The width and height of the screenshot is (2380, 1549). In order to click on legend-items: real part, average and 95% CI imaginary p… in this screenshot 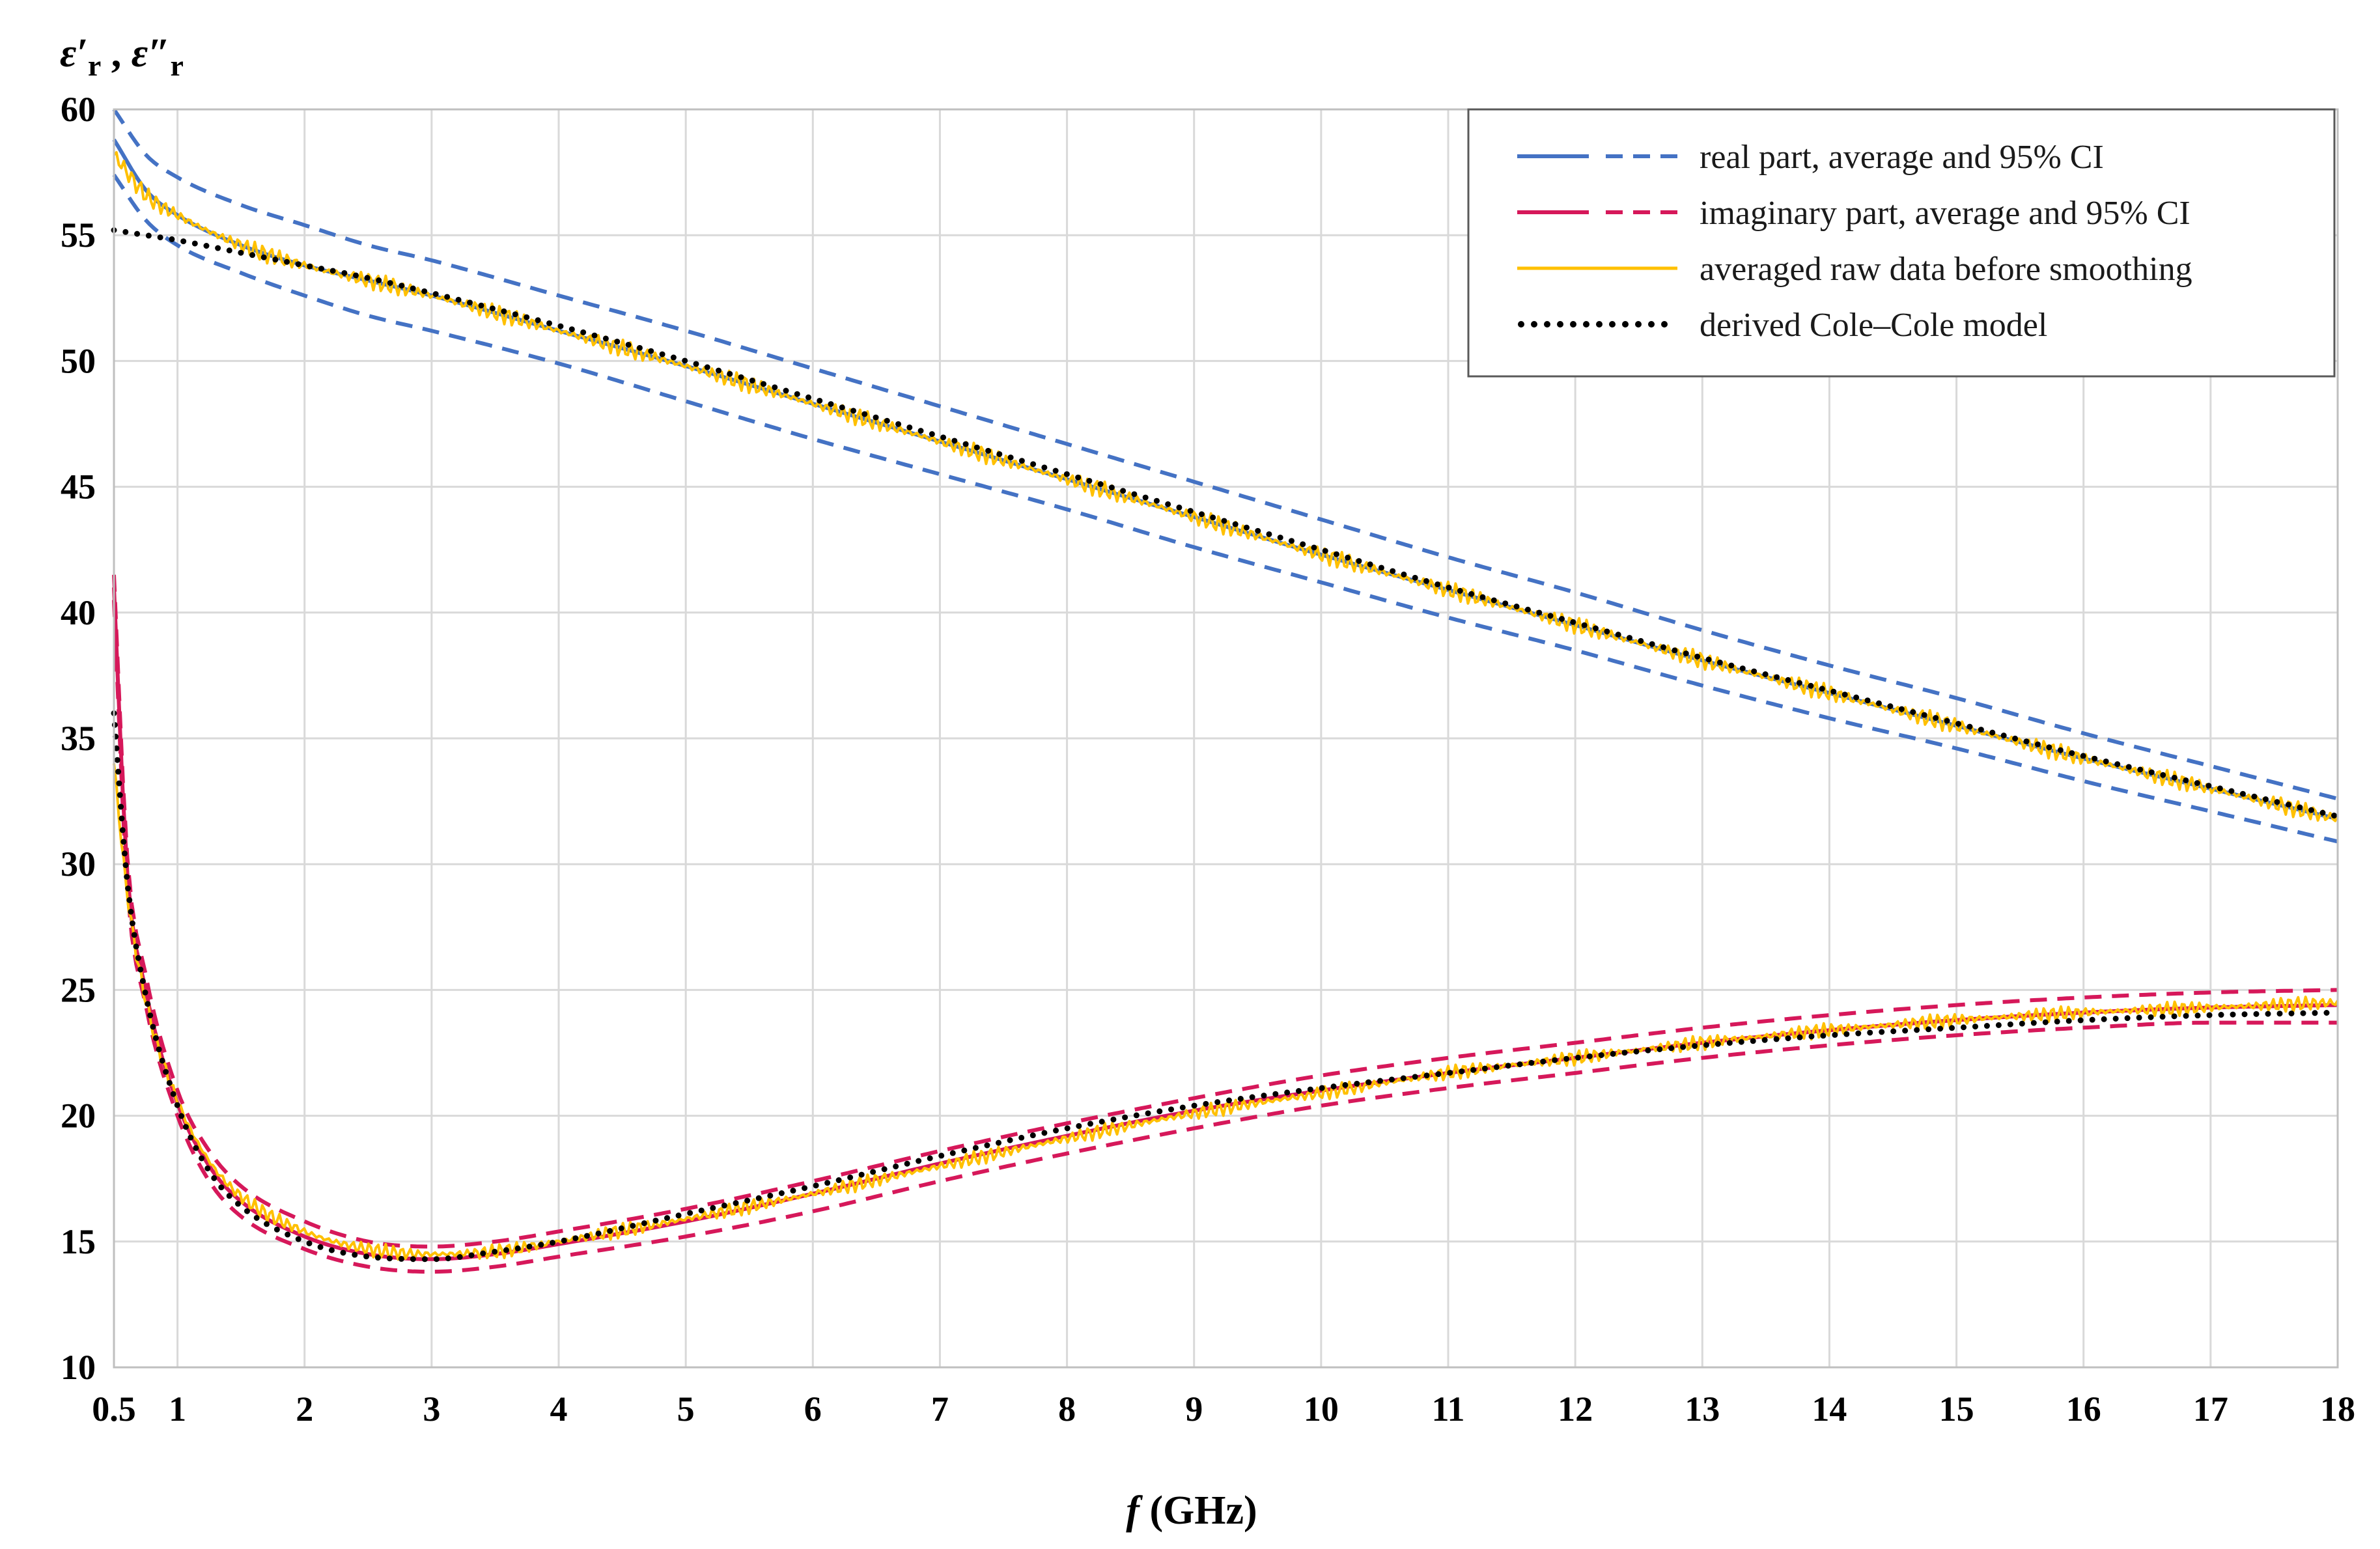, I will do `click(1855, 241)`.